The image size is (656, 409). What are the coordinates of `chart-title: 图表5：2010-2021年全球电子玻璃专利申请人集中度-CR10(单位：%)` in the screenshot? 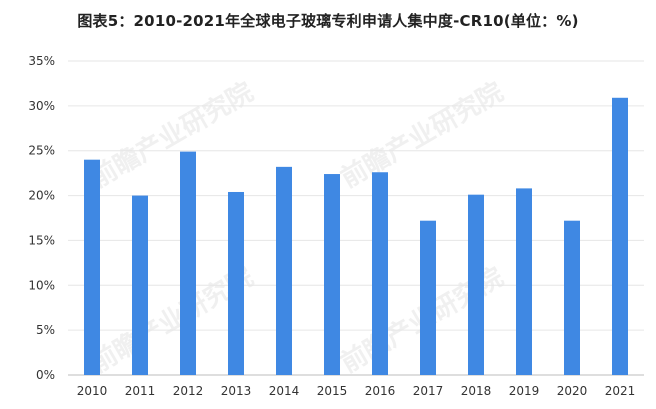 It's located at (328, 21).